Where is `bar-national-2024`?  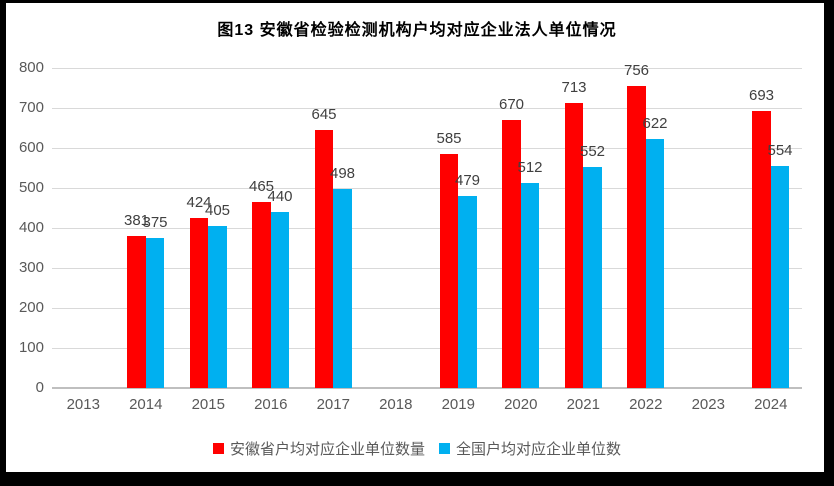 bar-national-2024 is located at coordinates (780, 277).